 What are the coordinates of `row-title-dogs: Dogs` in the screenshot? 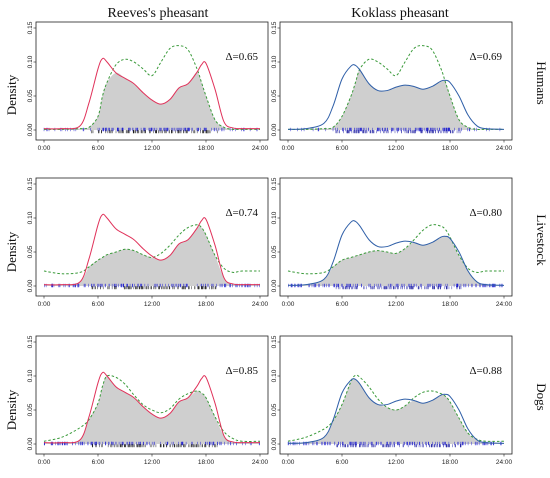 It's located at (541, 396).